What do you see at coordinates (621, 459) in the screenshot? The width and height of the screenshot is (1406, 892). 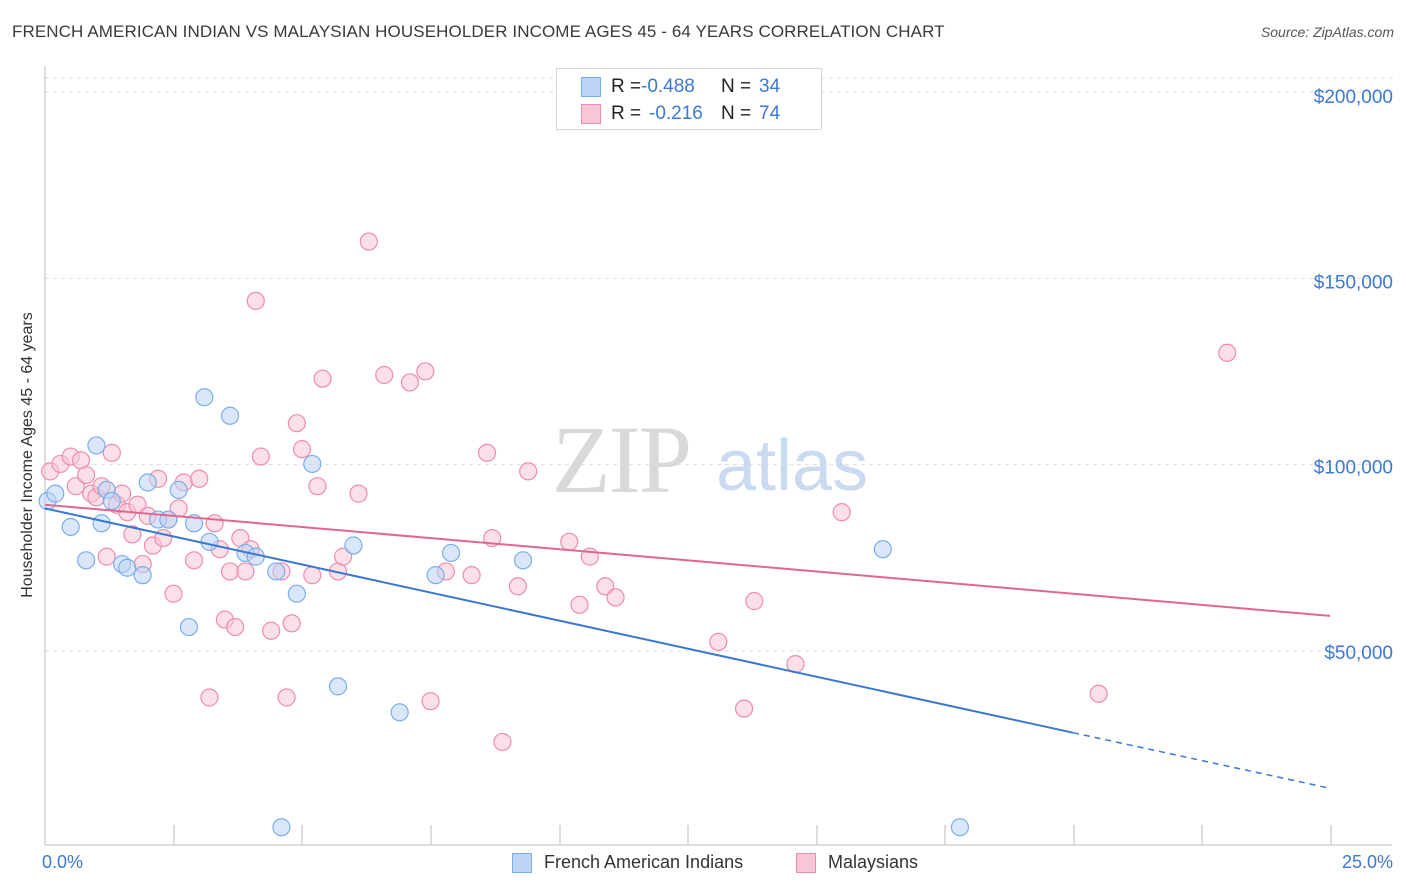 I see `watermark-zip: ZIP` at bounding box center [621, 459].